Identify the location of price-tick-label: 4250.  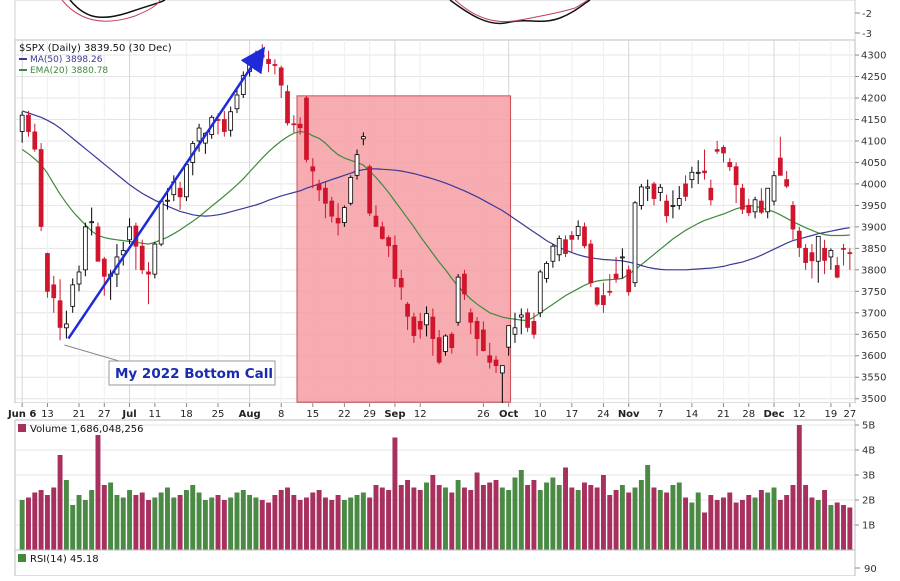
(873, 77).